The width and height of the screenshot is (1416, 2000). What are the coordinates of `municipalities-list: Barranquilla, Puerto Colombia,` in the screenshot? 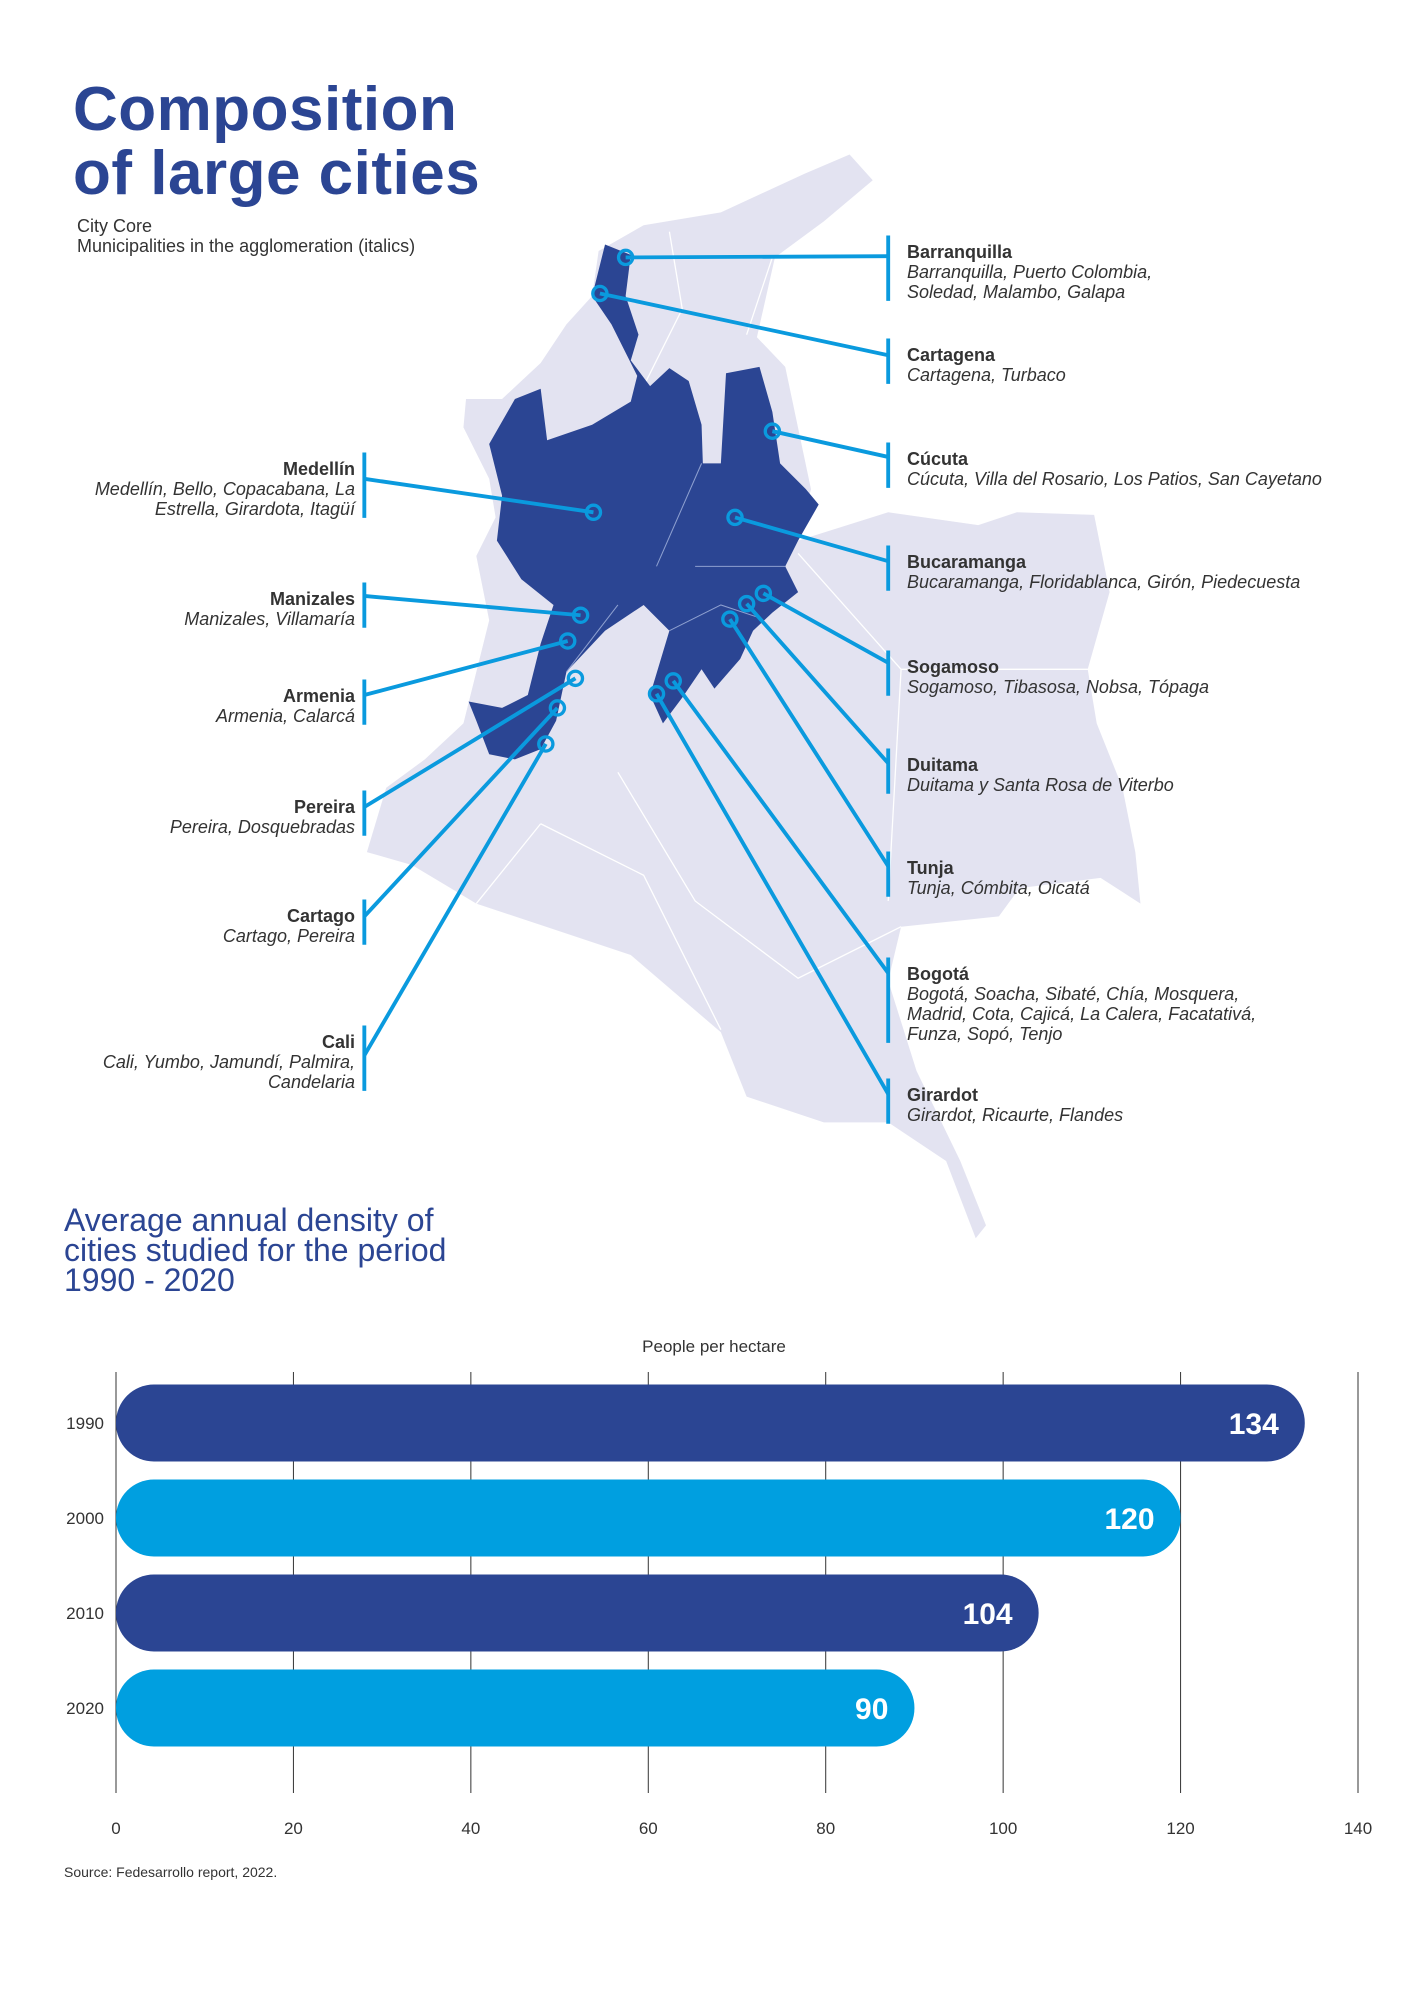 It's located at (1030, 272).